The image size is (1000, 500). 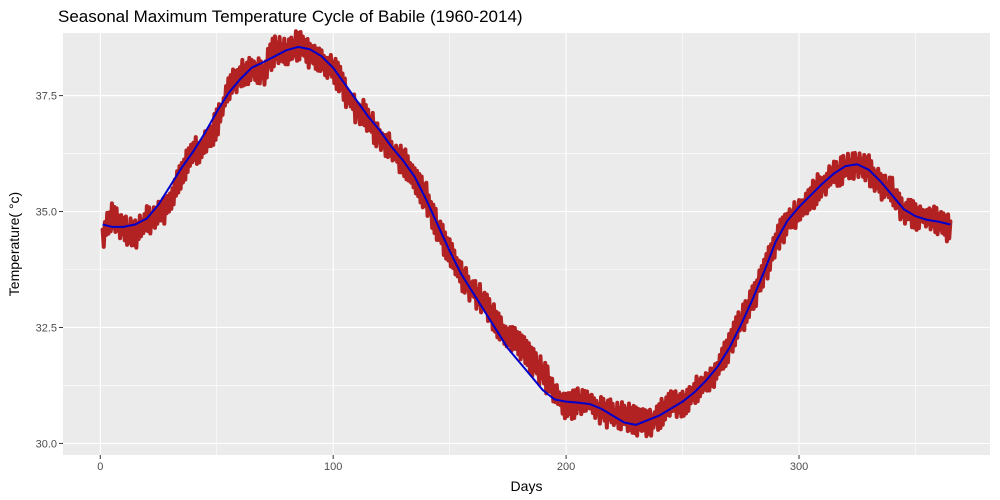 What do you see at coordinates (46, 97) in the screenshot?
I see `y-tick-label: 37.5` at bounding box center [46, 97].